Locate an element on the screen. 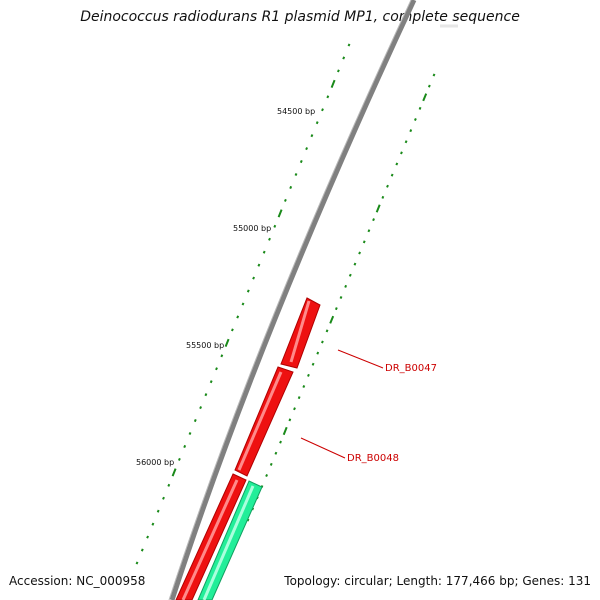  gene-label-DR_B0047: DR_B0047 is located at coordinates (411, 368).